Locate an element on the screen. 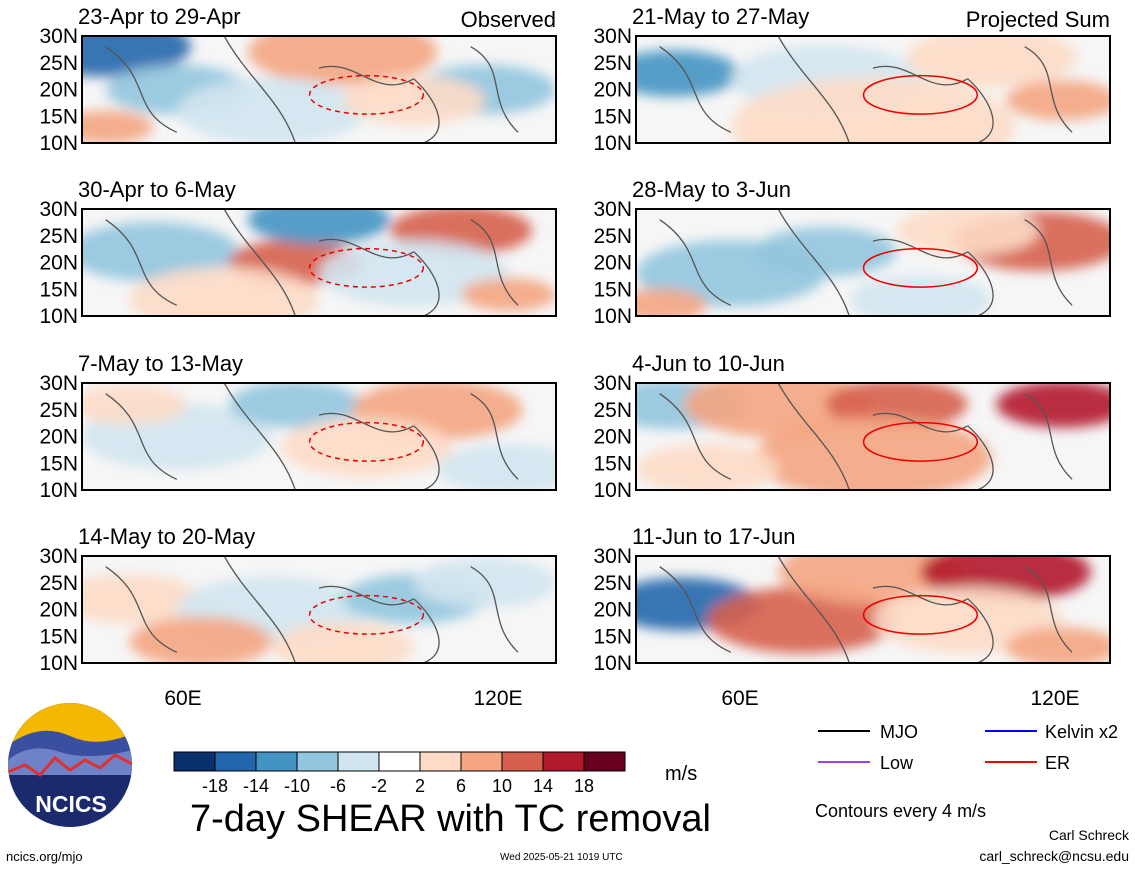 The width and height of the screenshot is (1135, 872). colorbar-units: m/s is located at coordinates (681, 774).